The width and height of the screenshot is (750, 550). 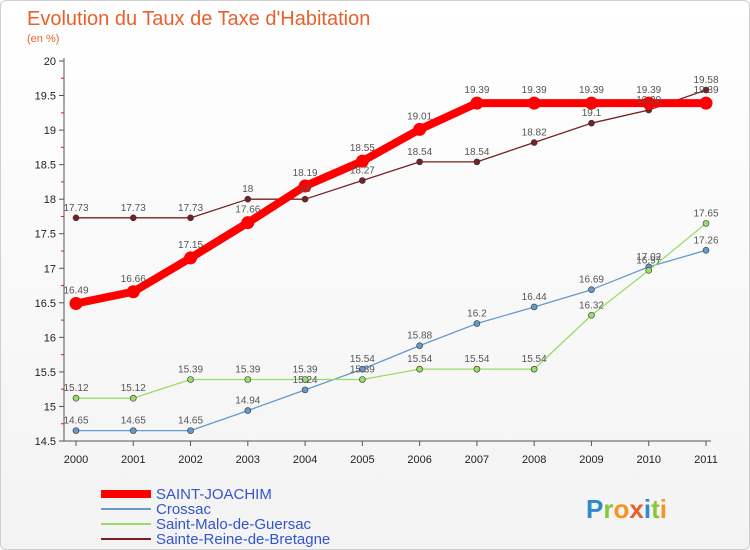 What do you see at coordinates (50, 338) in the screenshot?
I see `y-tick-label: 16` at bounding box center [50, 338].